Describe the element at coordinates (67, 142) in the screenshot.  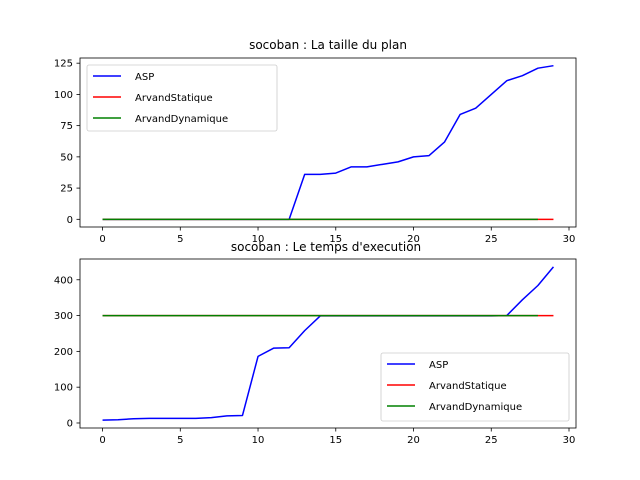
I see `y-axis: 0 25 50 75 100 125` at that location.